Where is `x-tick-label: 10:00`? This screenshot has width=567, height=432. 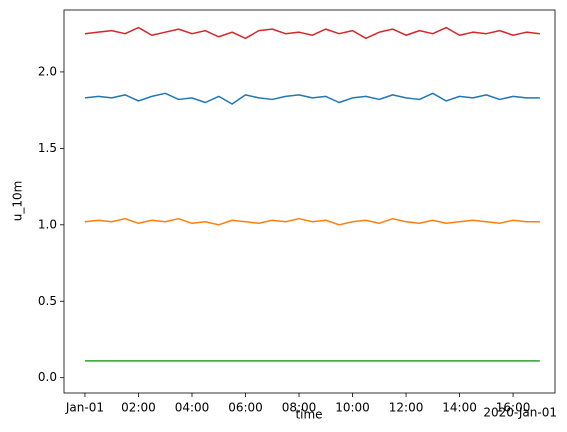 x-tick-label: 10:00 is located at coordinates (352, 408).